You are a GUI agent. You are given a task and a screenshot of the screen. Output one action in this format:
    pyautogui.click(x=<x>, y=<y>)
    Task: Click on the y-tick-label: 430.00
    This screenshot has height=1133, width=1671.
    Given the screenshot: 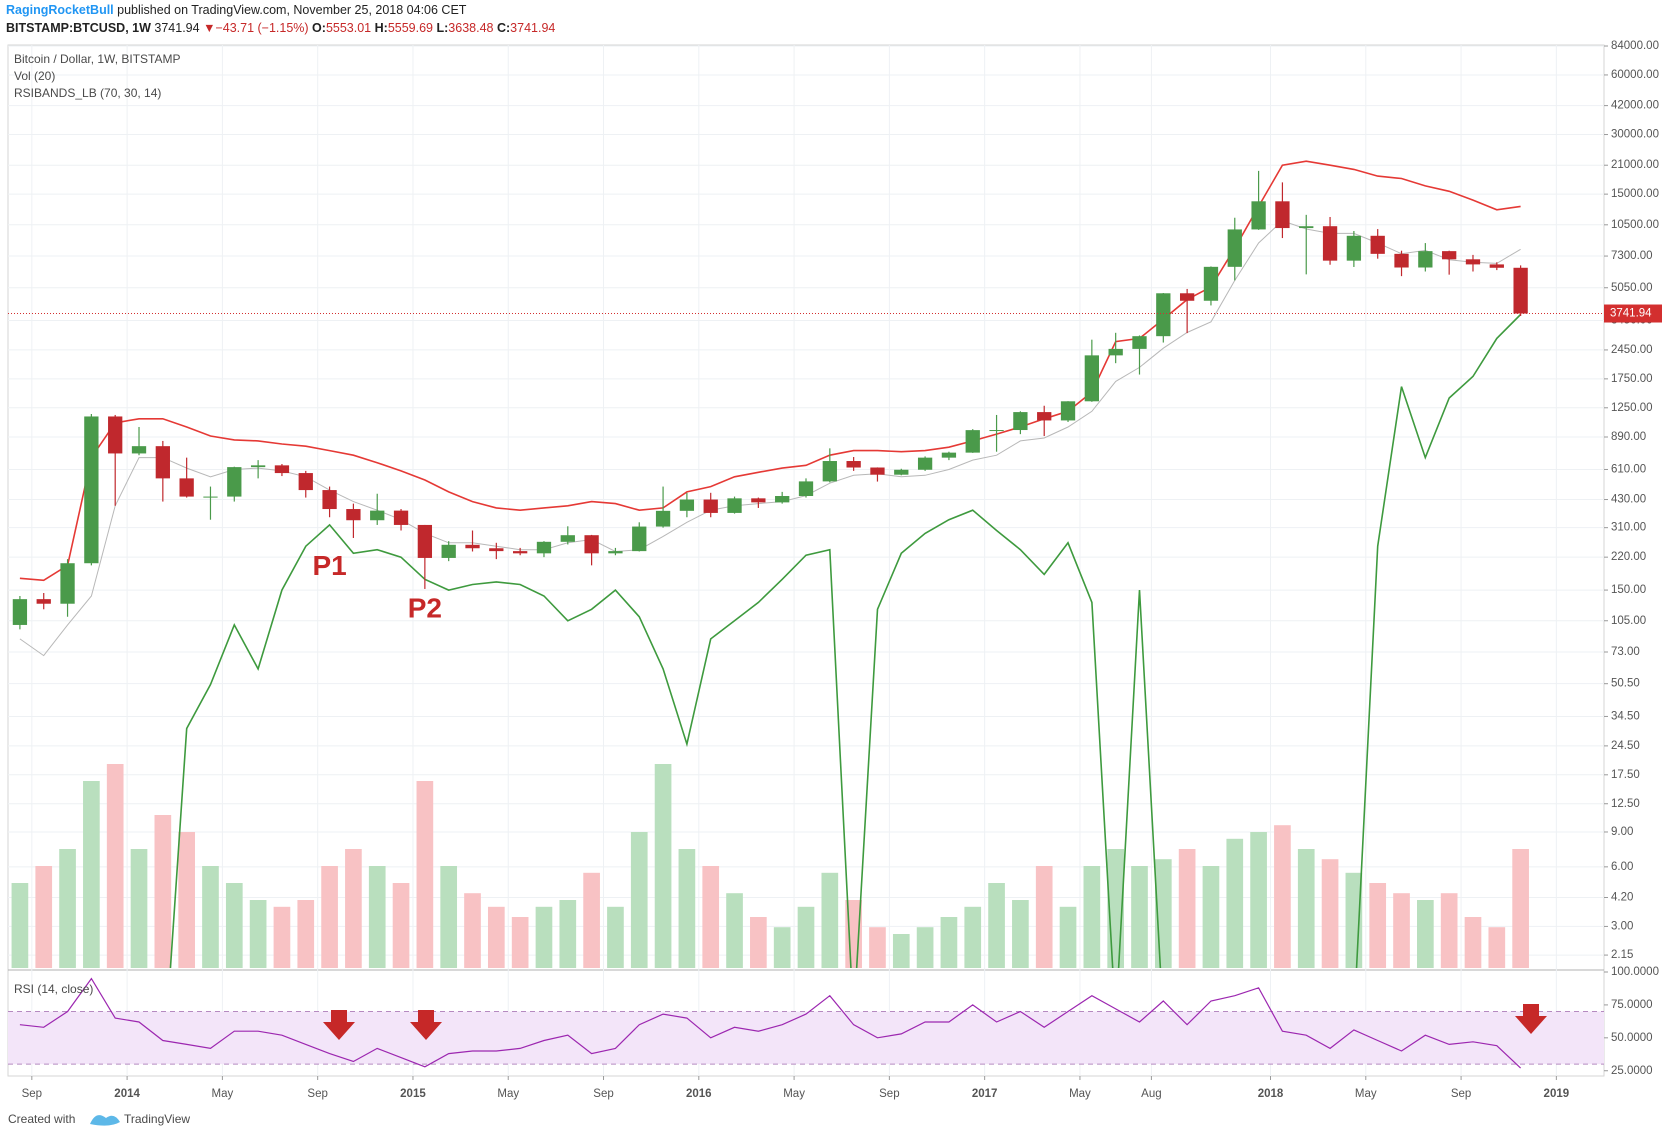 What is the action you would take?
    pyautogui.click(x=1628, y=500)
    